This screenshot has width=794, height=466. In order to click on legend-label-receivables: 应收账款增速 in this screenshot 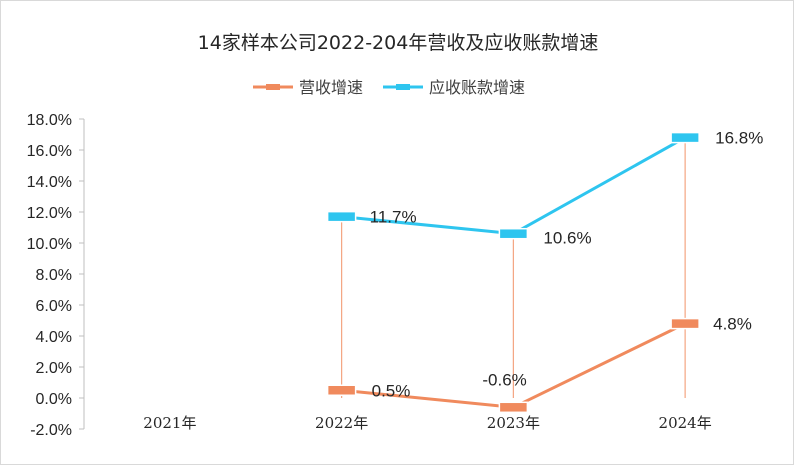, I will do `click(477, 87)`.